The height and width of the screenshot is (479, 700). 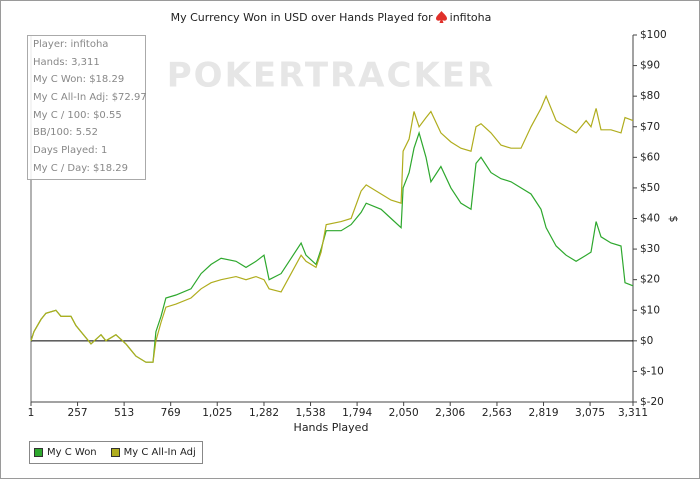 I want to click on x-axis-title: Hands Played, so click(x=331, y=427).